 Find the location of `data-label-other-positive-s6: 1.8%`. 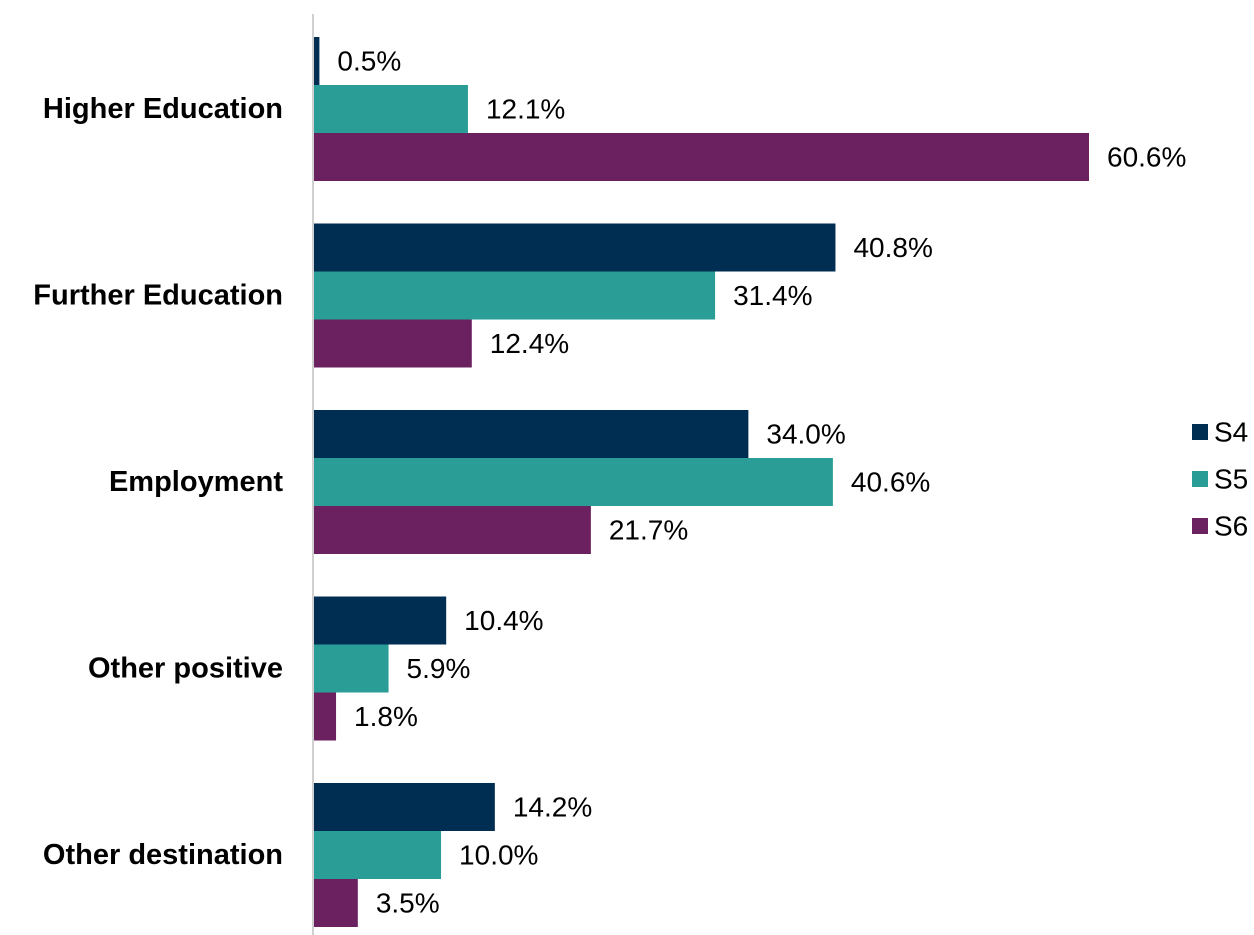

data-label-other-positive-s6: 1.8% is located at coordinates (386, 716).